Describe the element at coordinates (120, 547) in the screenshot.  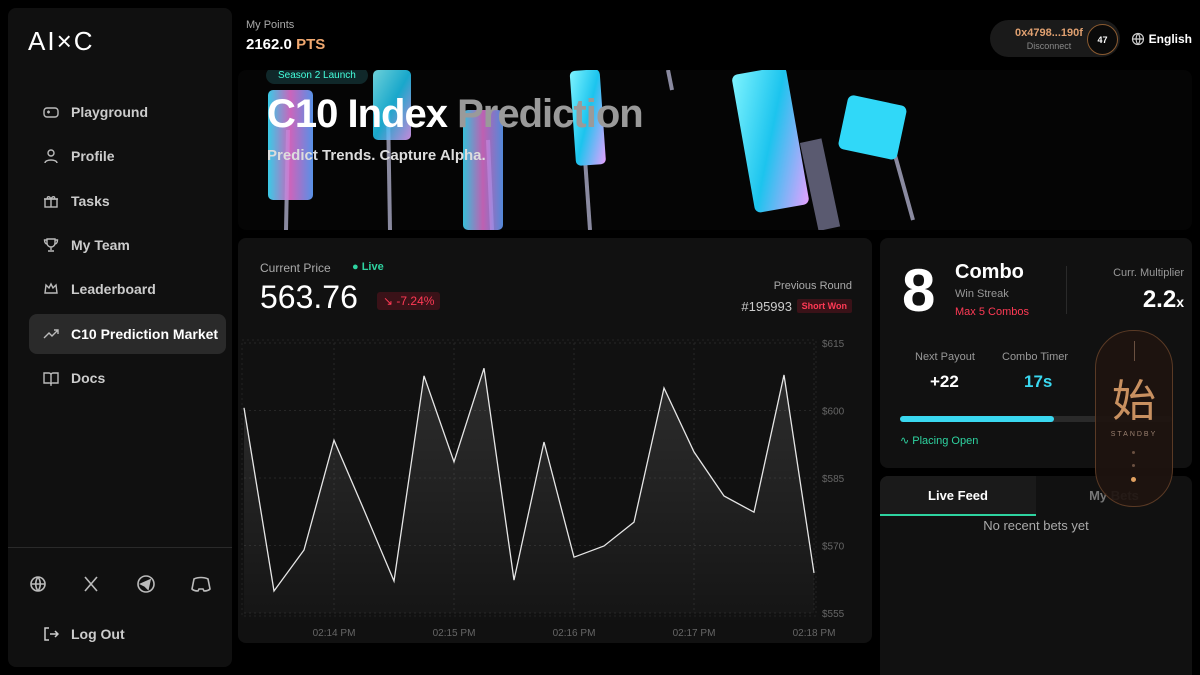
I see `divider` at that location.